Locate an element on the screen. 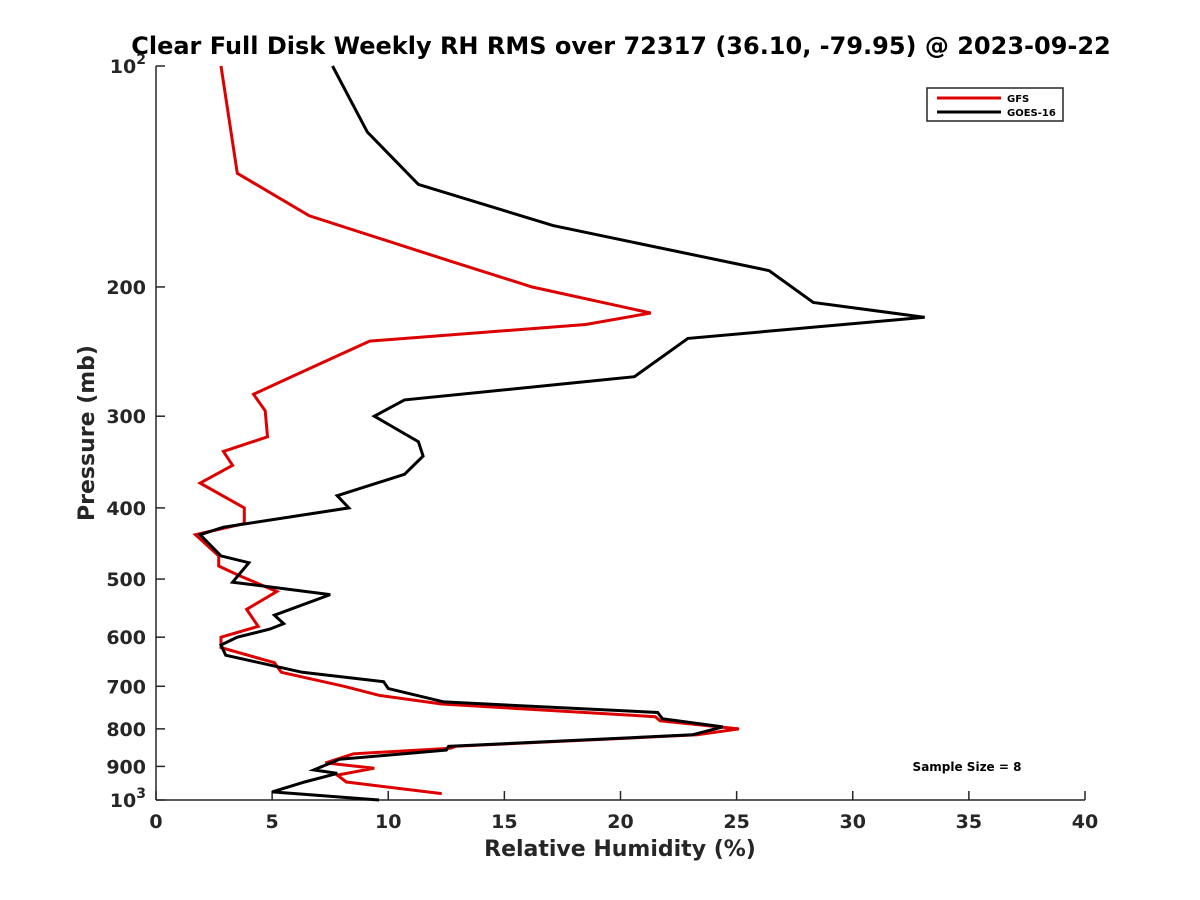 The width and height of the screenshot is (1200, 900). y-tick-label: 800 is located at coordinates (126, 730).